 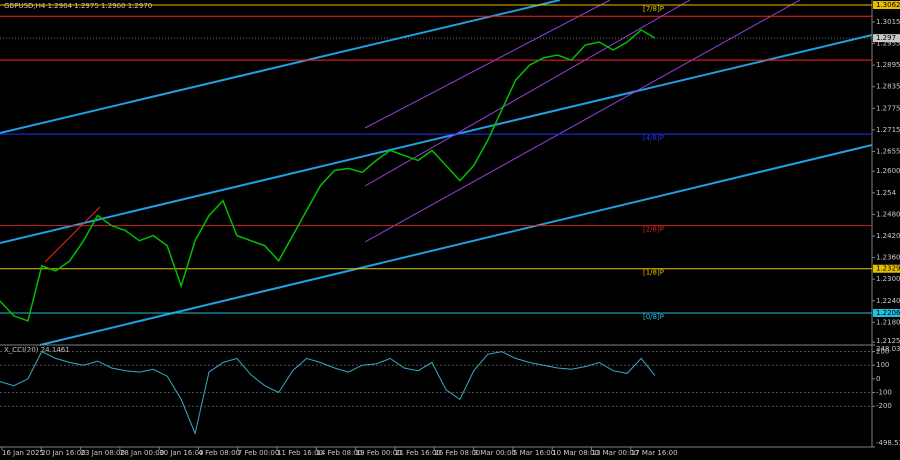 What do you see at coordinates (888, 171) in the screenshot?
I see `y-tick-label: 1.2600` at bounding box center [888, 171].